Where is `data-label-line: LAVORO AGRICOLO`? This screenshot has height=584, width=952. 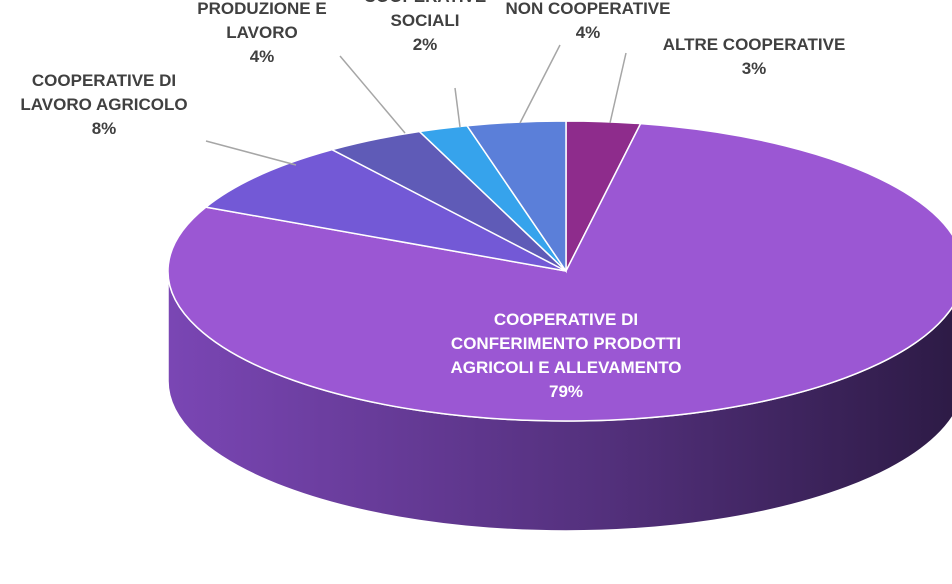
data-label-line: LAVORO AGRICOLO is located at coordinates (103, 104).